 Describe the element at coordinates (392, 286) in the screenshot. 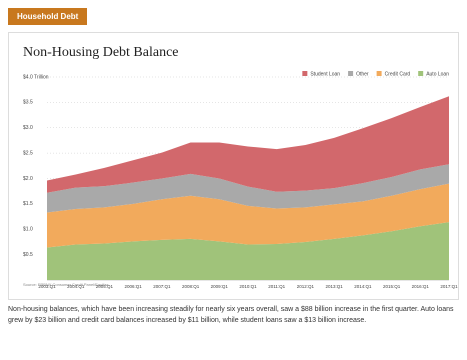

I see `x-tick-label: 2015:Q1` at that location.